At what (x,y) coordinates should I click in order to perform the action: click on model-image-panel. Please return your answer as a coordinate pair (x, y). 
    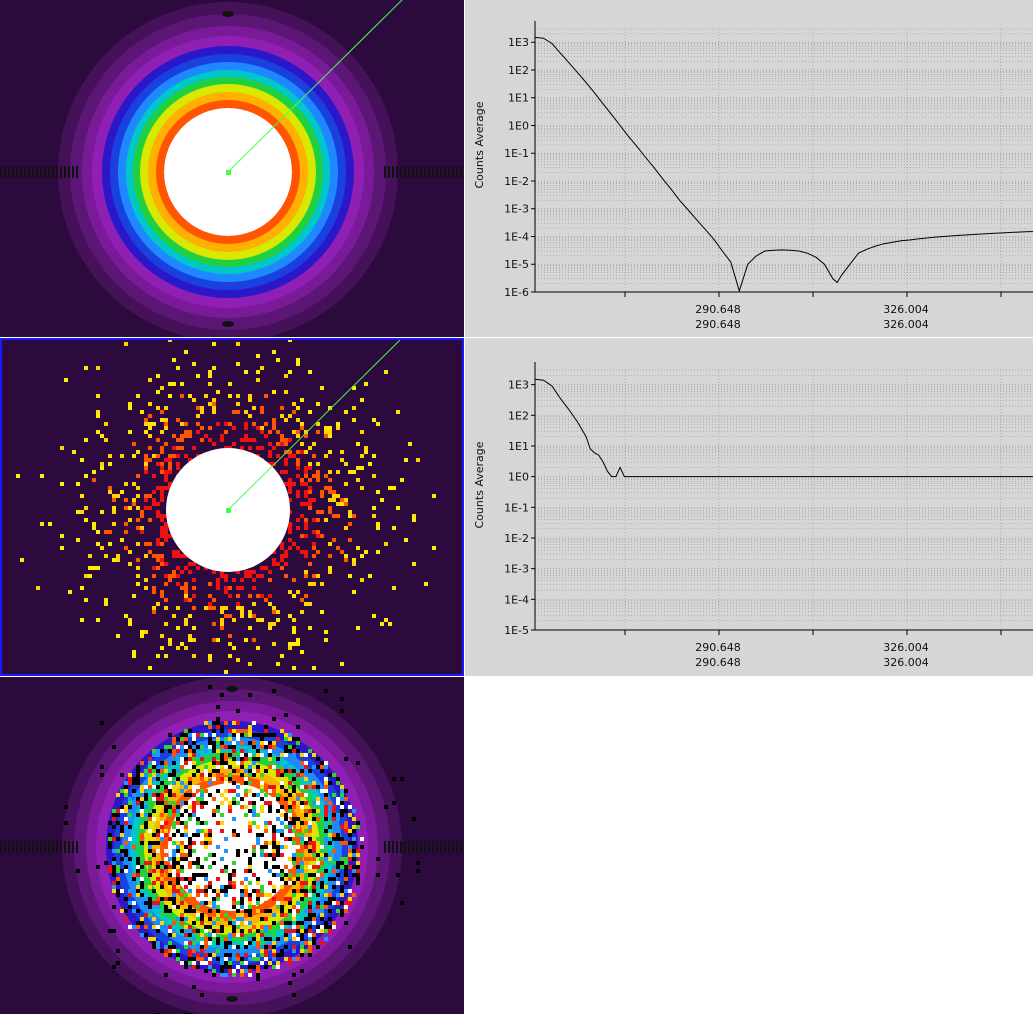
    Looking at the image, I should click on (232, 168).